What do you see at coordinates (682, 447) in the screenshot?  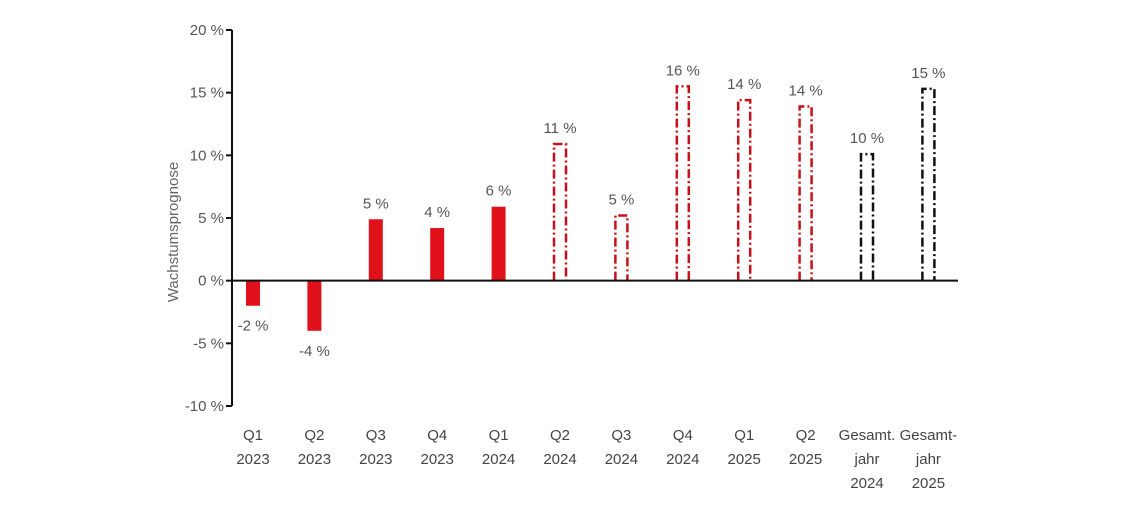 I see `x-tick-label: Q4 2024` at bounding box center [682, 447].